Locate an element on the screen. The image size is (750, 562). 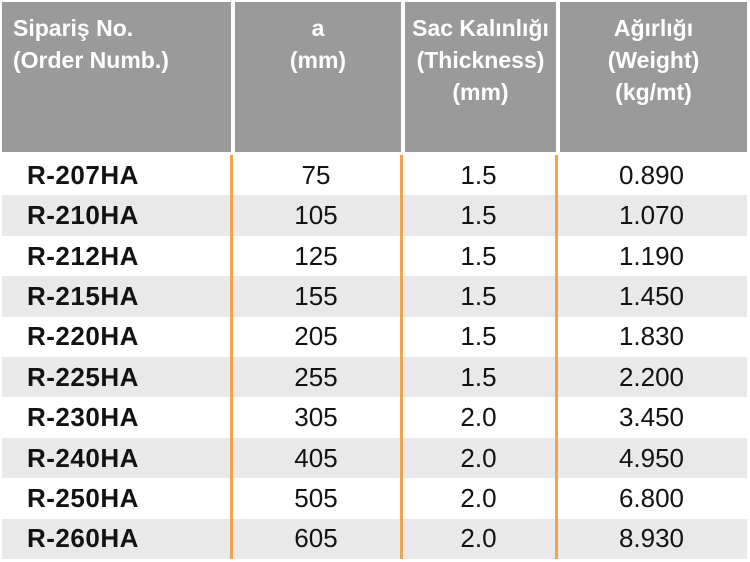
cell-weight: 3.450 is located at coordinates (651, 417).